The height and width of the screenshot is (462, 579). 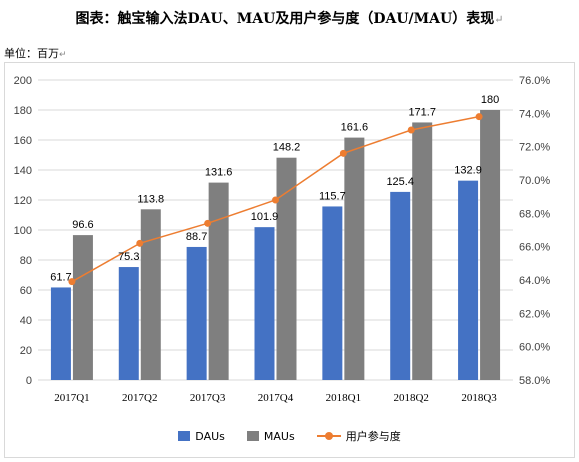 I want to click on y-tick-right: 74.0%, so click(x=534, y=114).